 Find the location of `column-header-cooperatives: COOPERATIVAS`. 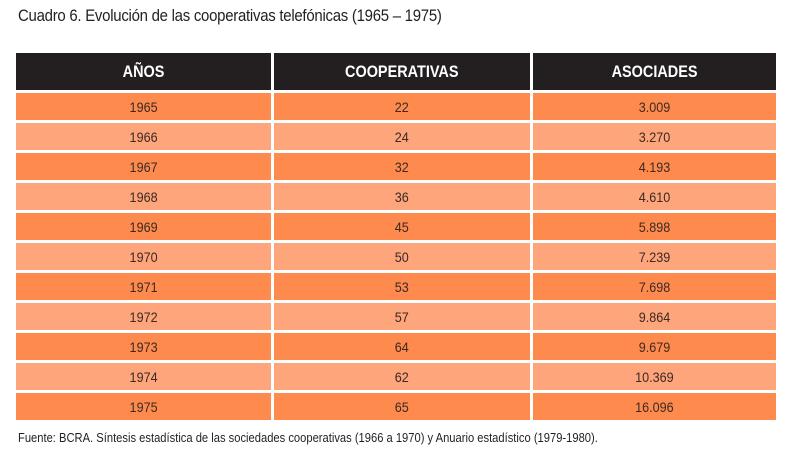

column-header-cooperatives: COOPERATIVAS is located at coordinates (402, 71).